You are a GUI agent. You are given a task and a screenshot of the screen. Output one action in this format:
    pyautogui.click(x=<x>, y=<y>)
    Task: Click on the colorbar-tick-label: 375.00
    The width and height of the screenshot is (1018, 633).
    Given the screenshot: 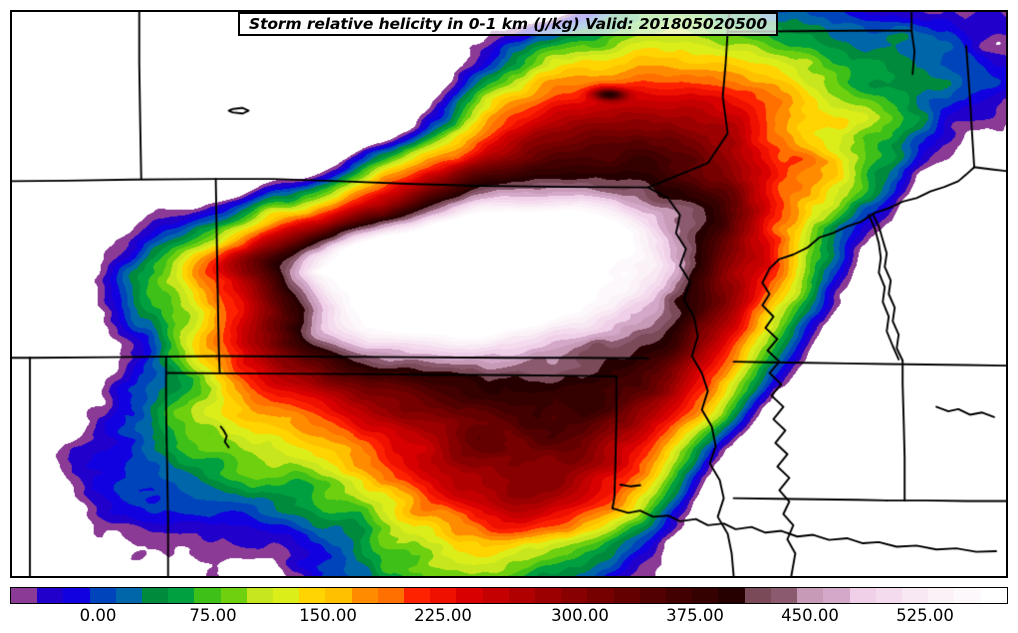 What is the action you would take?
    pyautogui.click(x=695, y=615)
    